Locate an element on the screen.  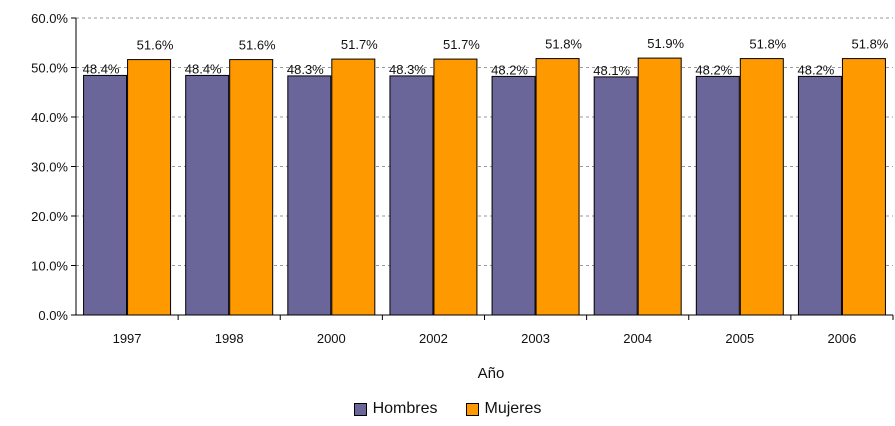
y-tick-labels: 0.0% 10.0% 20.0% 30.0% 40.0% 50.0% 60.0% is located at coordinates (49, 167).